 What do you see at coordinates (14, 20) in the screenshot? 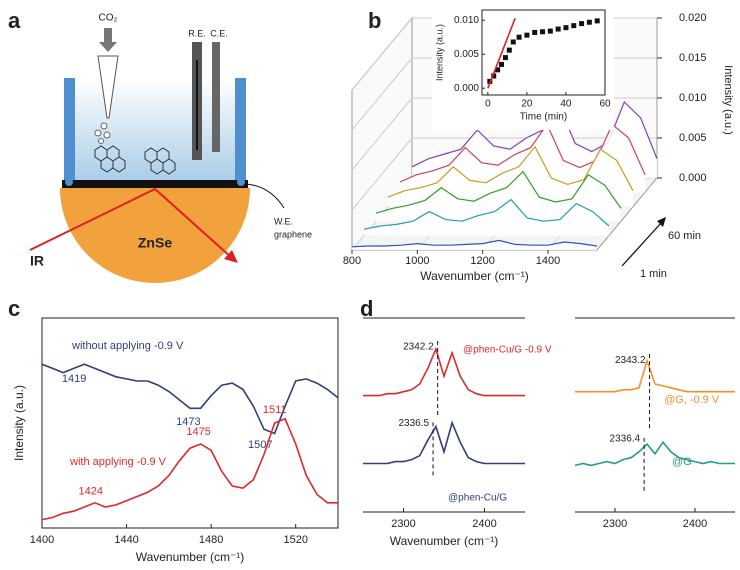
I see `panel-label: a` at bounding box center [14, 20].